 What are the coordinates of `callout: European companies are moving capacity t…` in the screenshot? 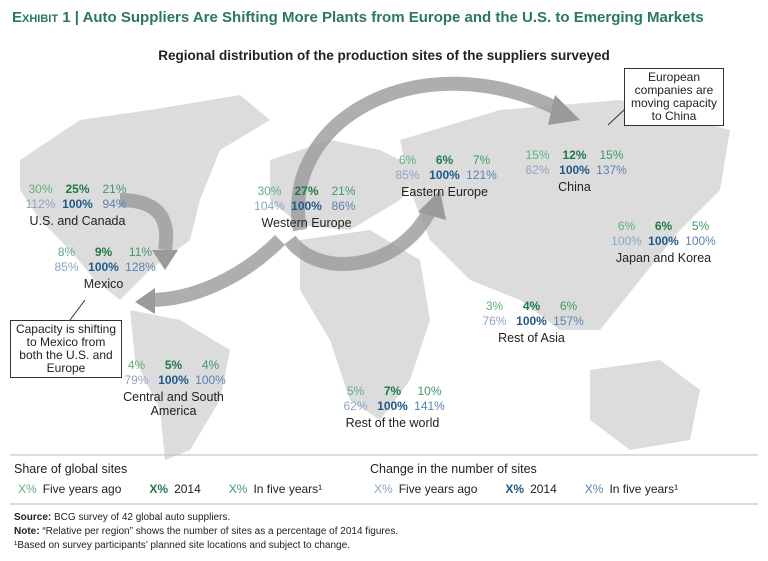 It's located at (674, 97).